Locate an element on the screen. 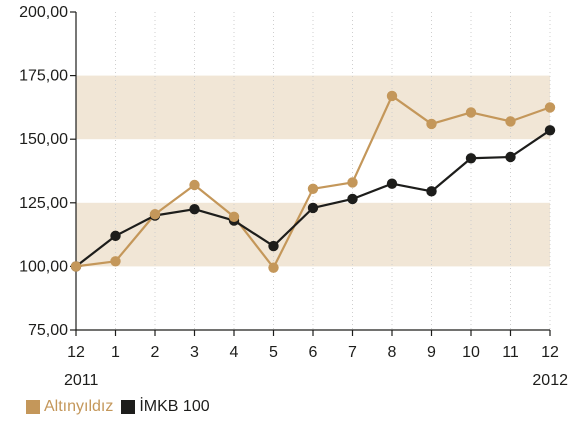  x-tick-label: 10 is located at coordinates (471, 352).